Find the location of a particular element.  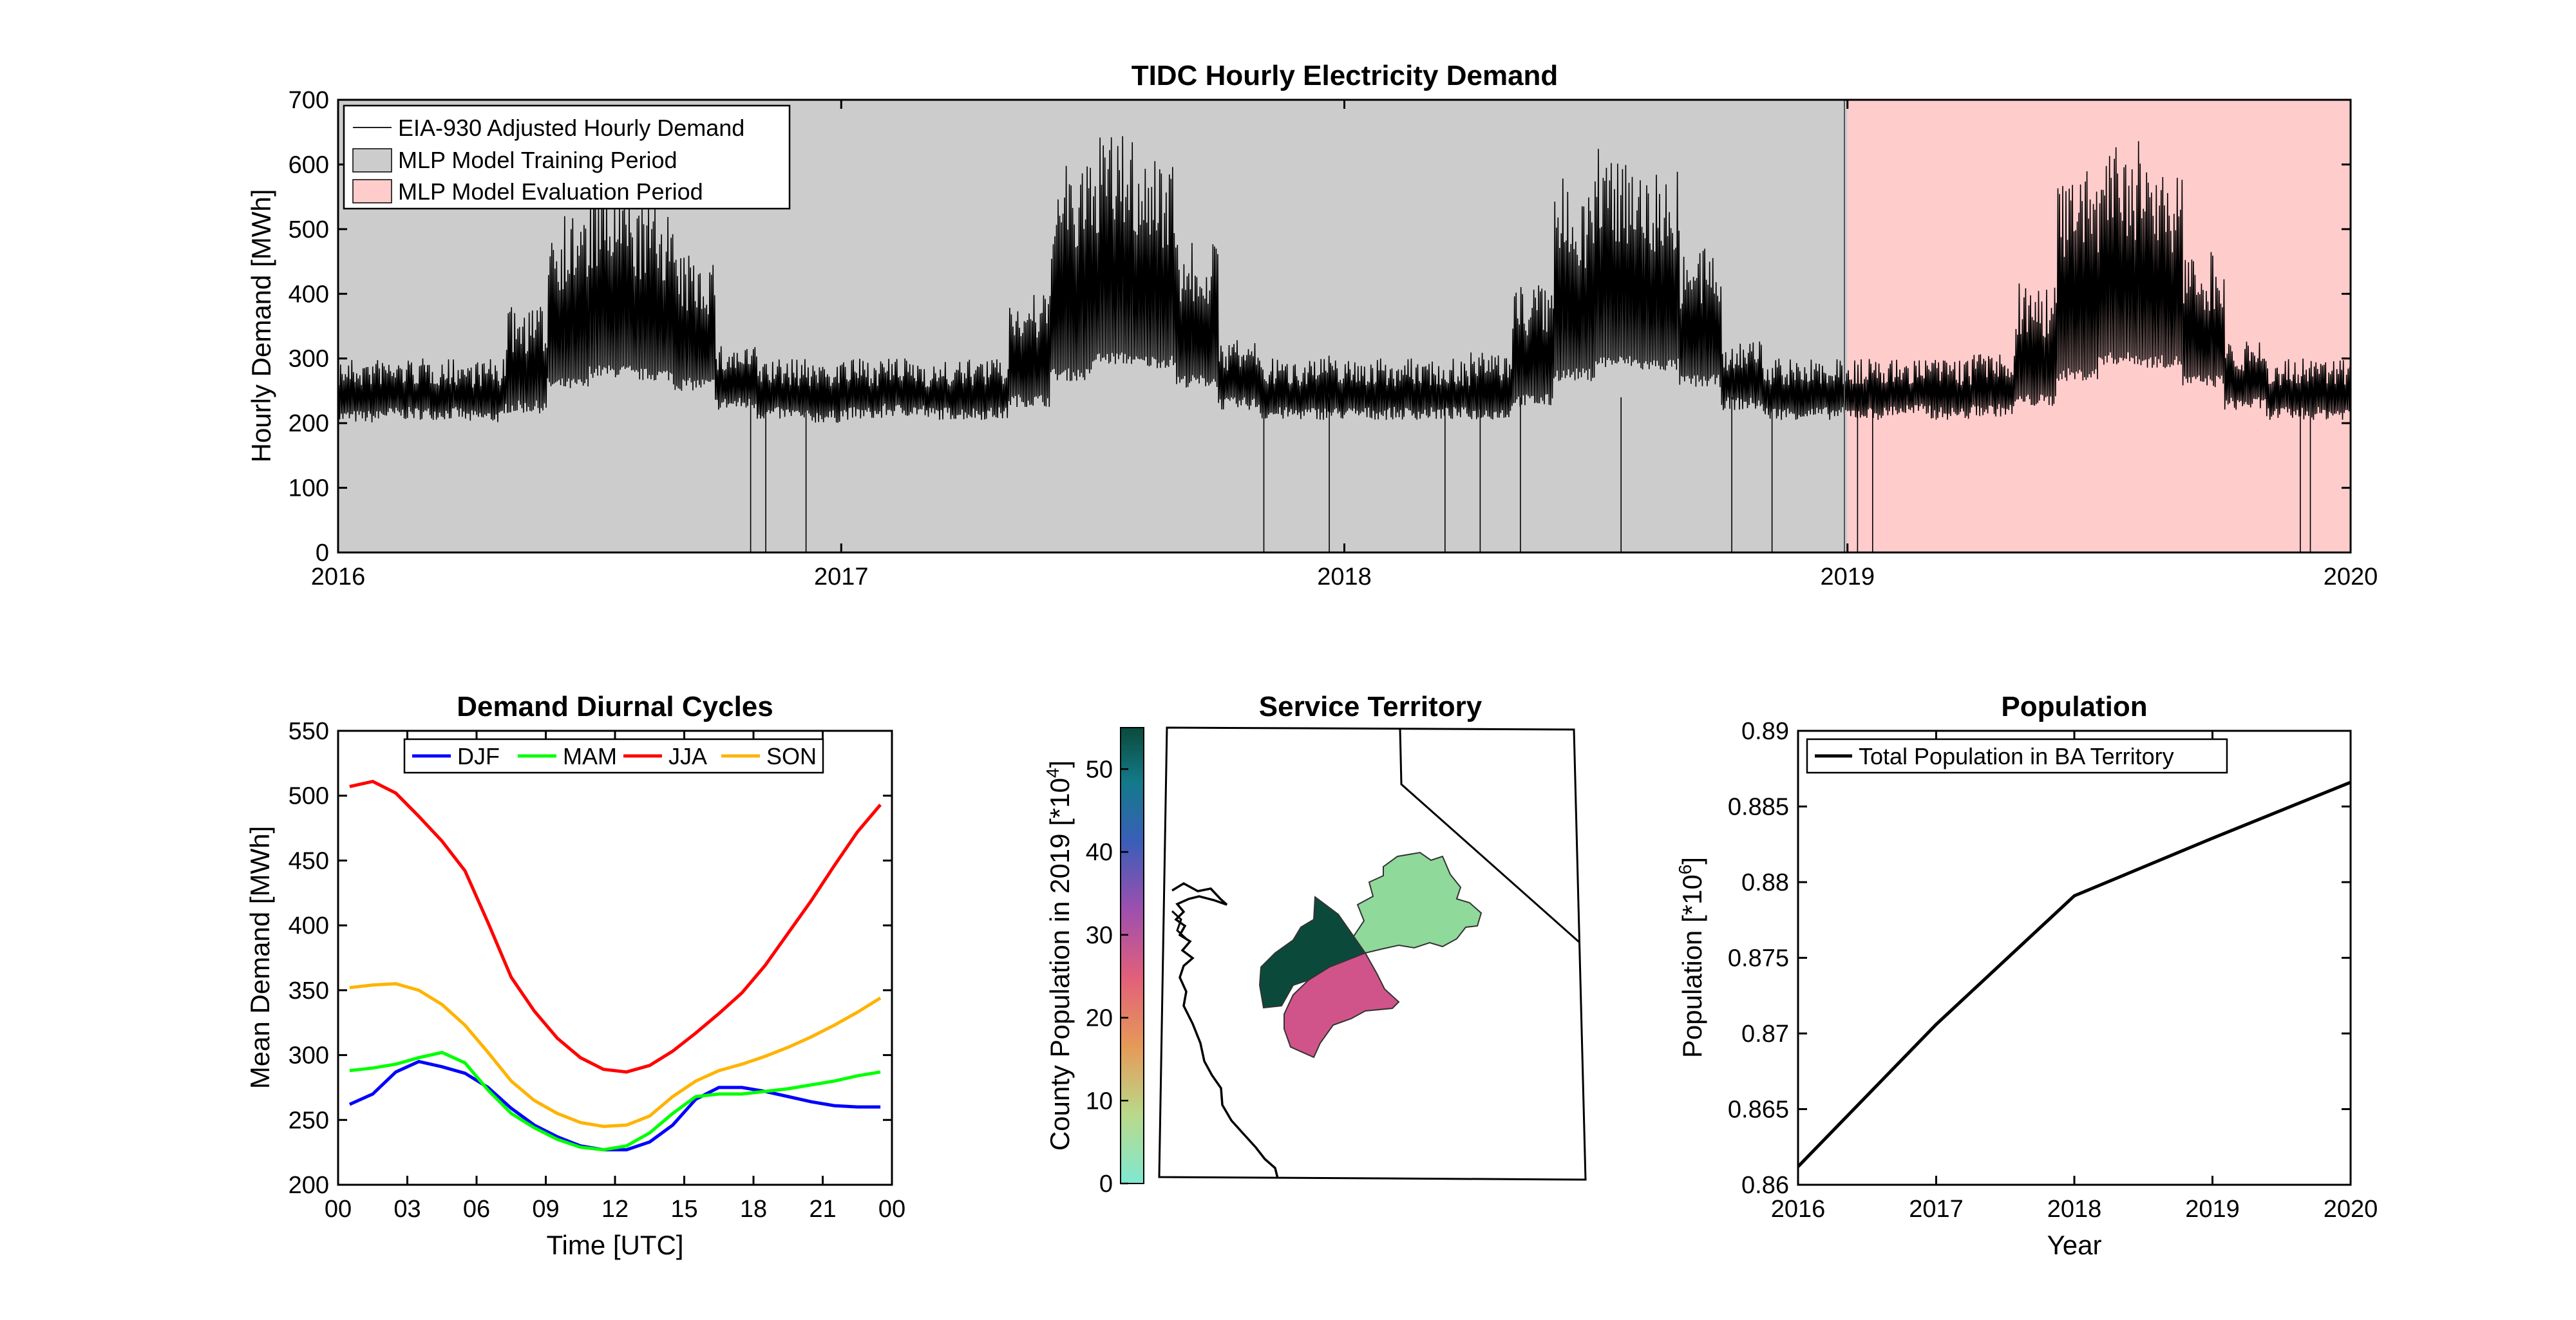

diurnal-line-son is located at coordinates (615, 1055).